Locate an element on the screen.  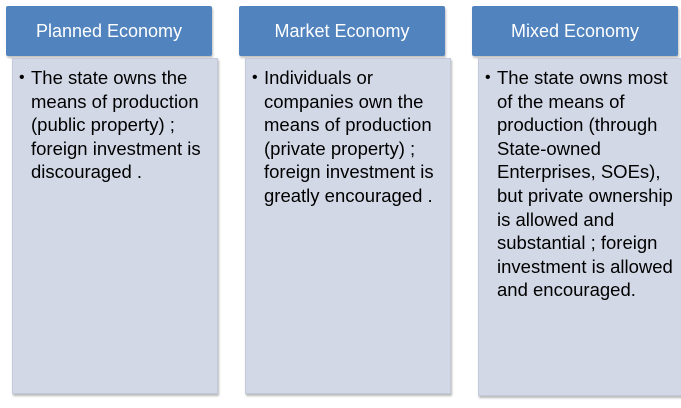
column-header: Planned Economy is located at coordinates (109, 31).